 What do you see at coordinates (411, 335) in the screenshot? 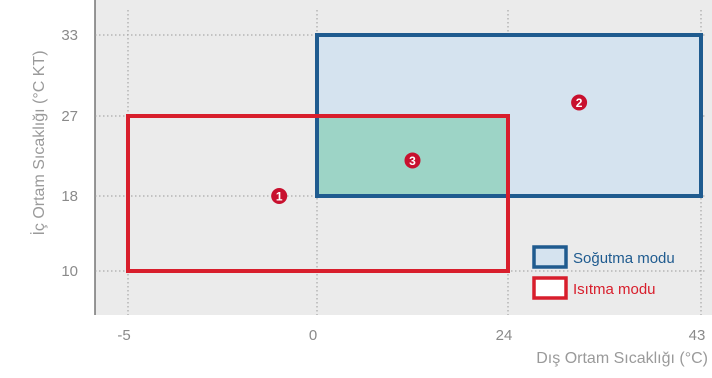
I see `x-tick-labels: -5 0 24 43` at bounding box center [411, 335].